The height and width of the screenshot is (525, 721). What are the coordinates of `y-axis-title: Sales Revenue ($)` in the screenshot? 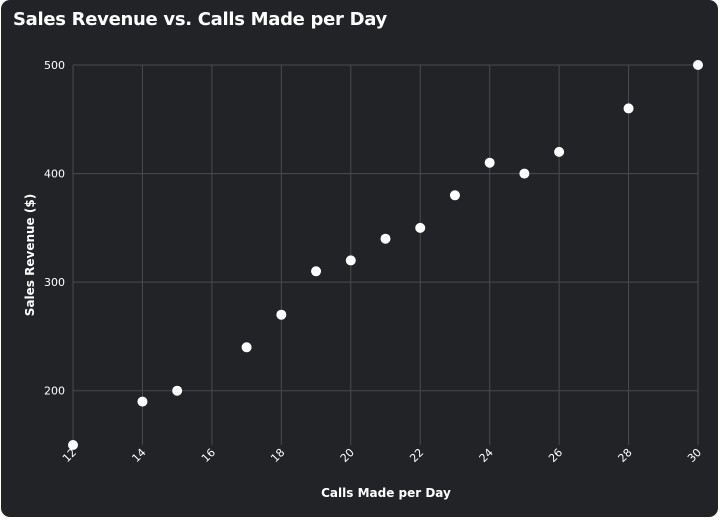 It's located at (30, 255).